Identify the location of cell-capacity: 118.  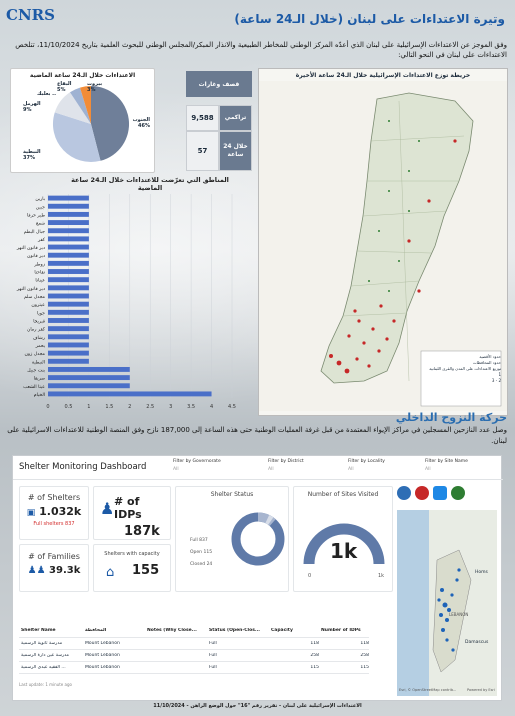
(314, 643).